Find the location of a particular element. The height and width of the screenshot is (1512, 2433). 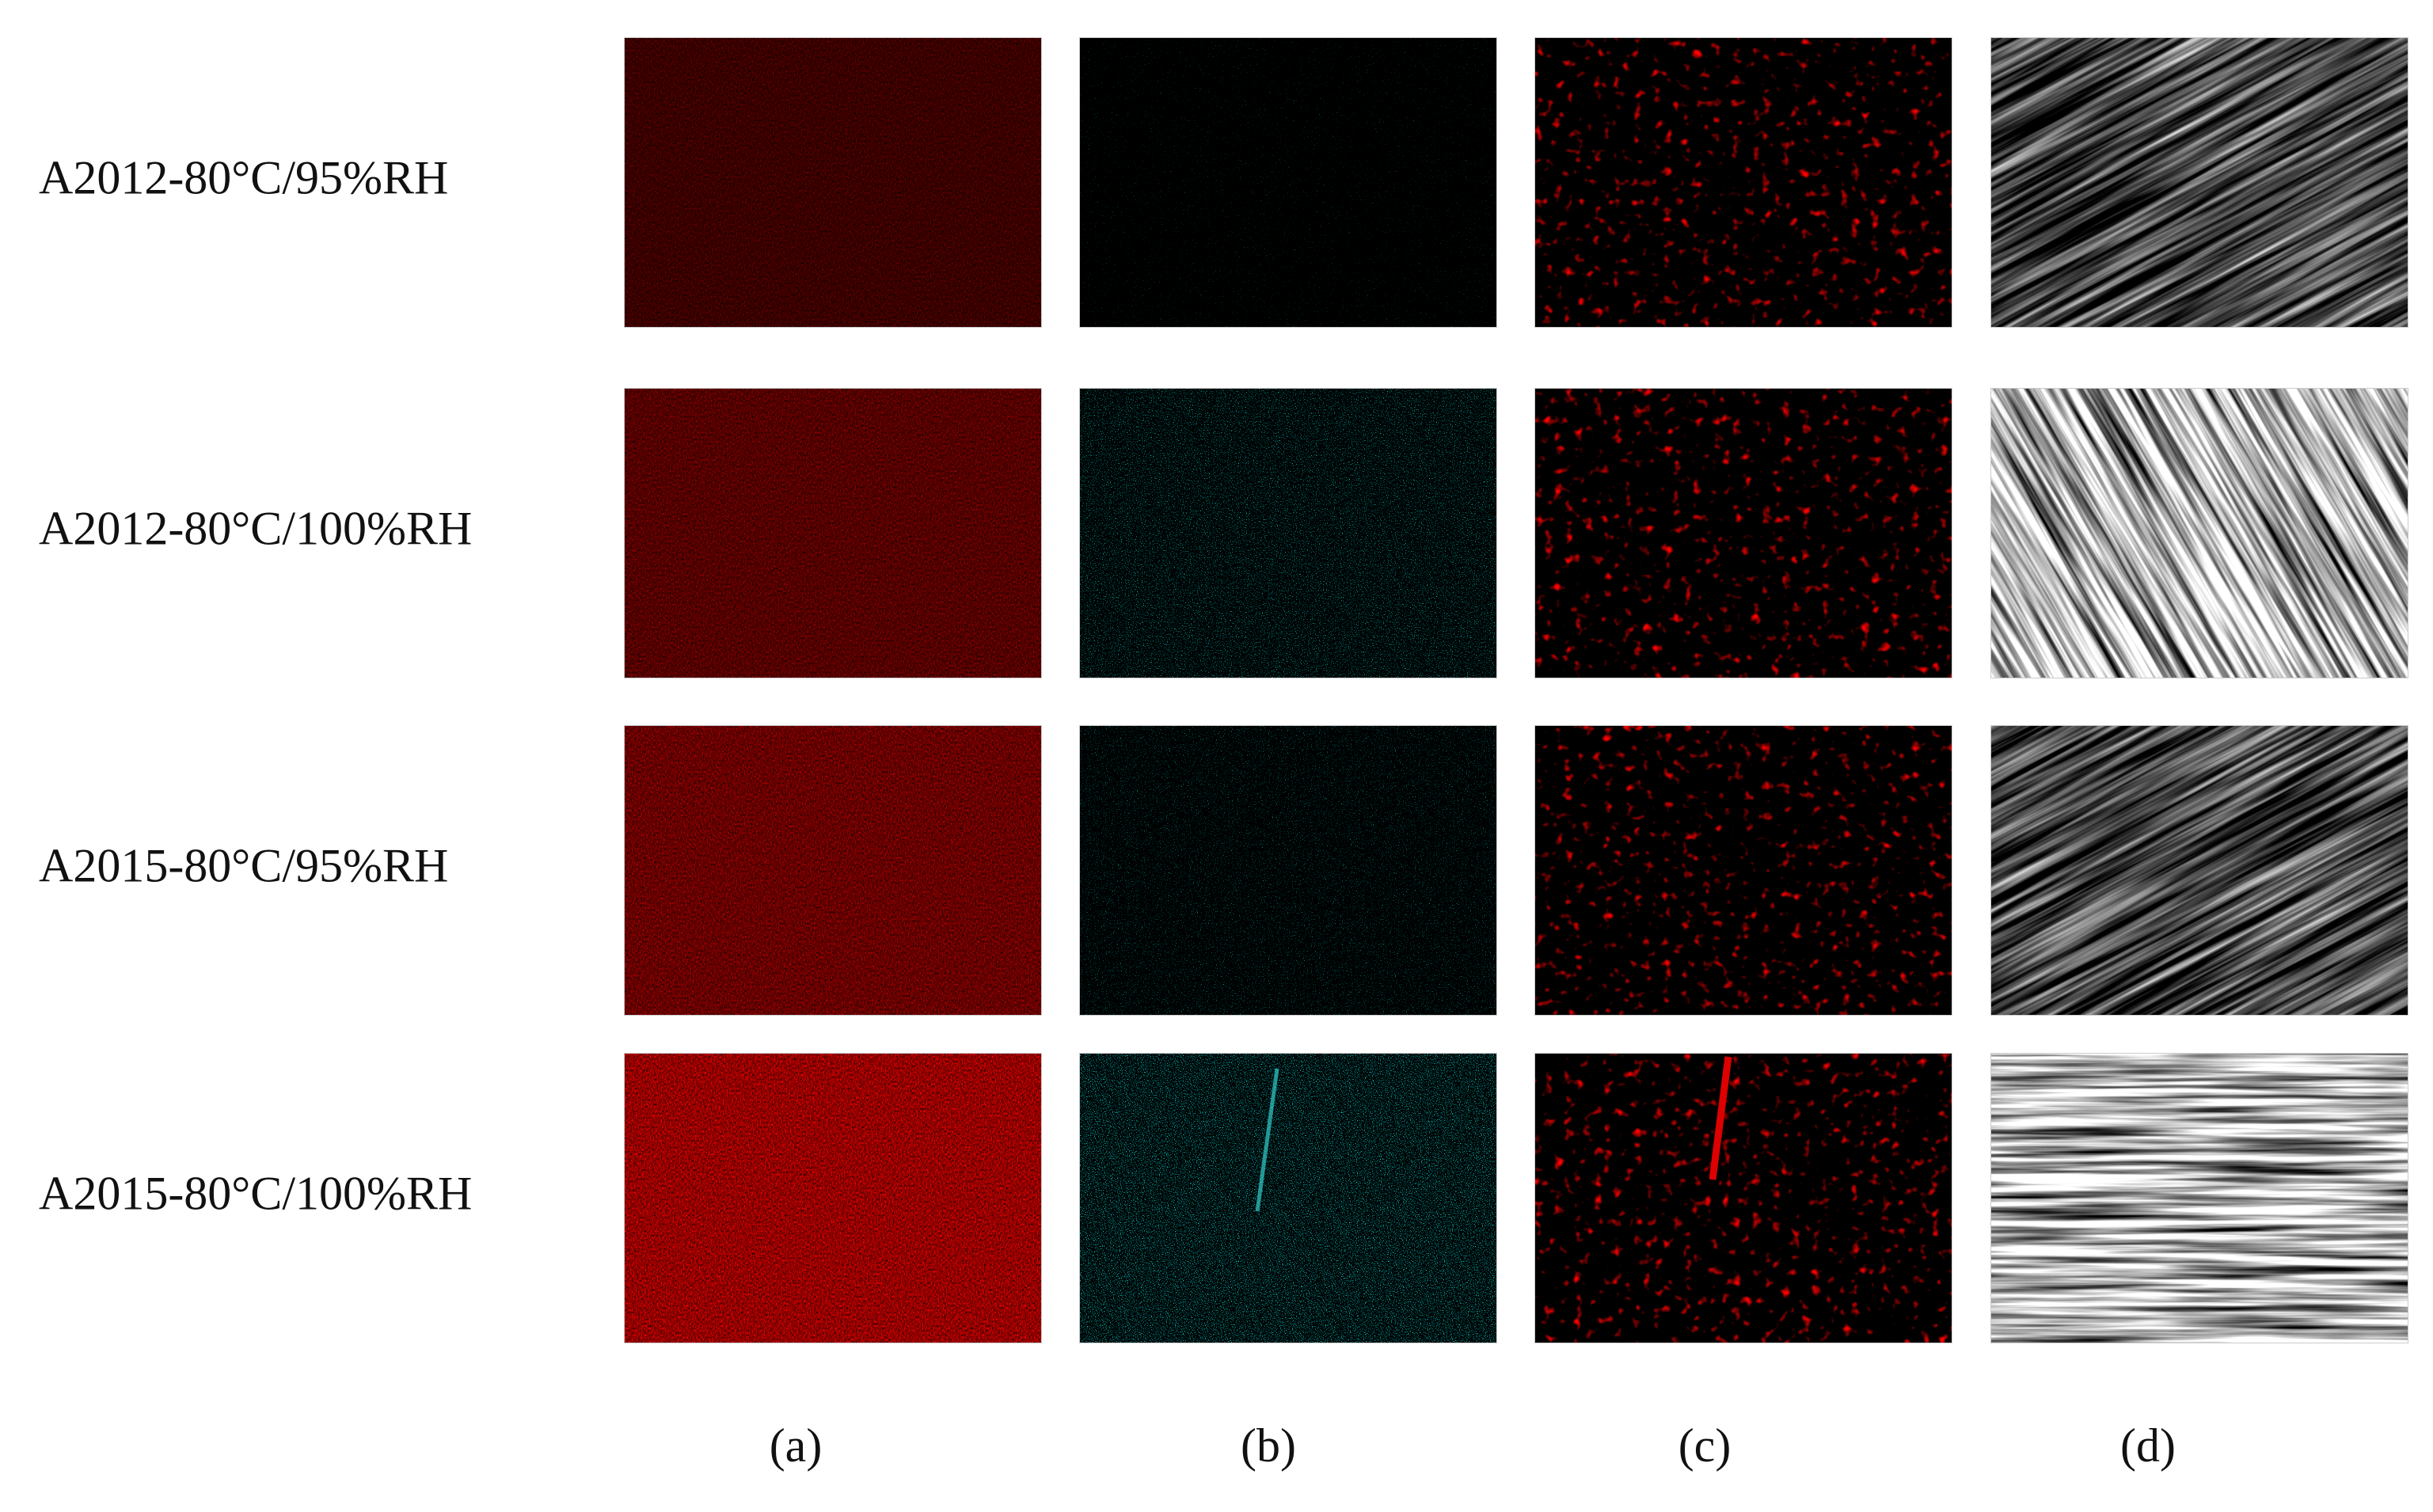

column-label: (d) is located at coordinates (2148, 1445).